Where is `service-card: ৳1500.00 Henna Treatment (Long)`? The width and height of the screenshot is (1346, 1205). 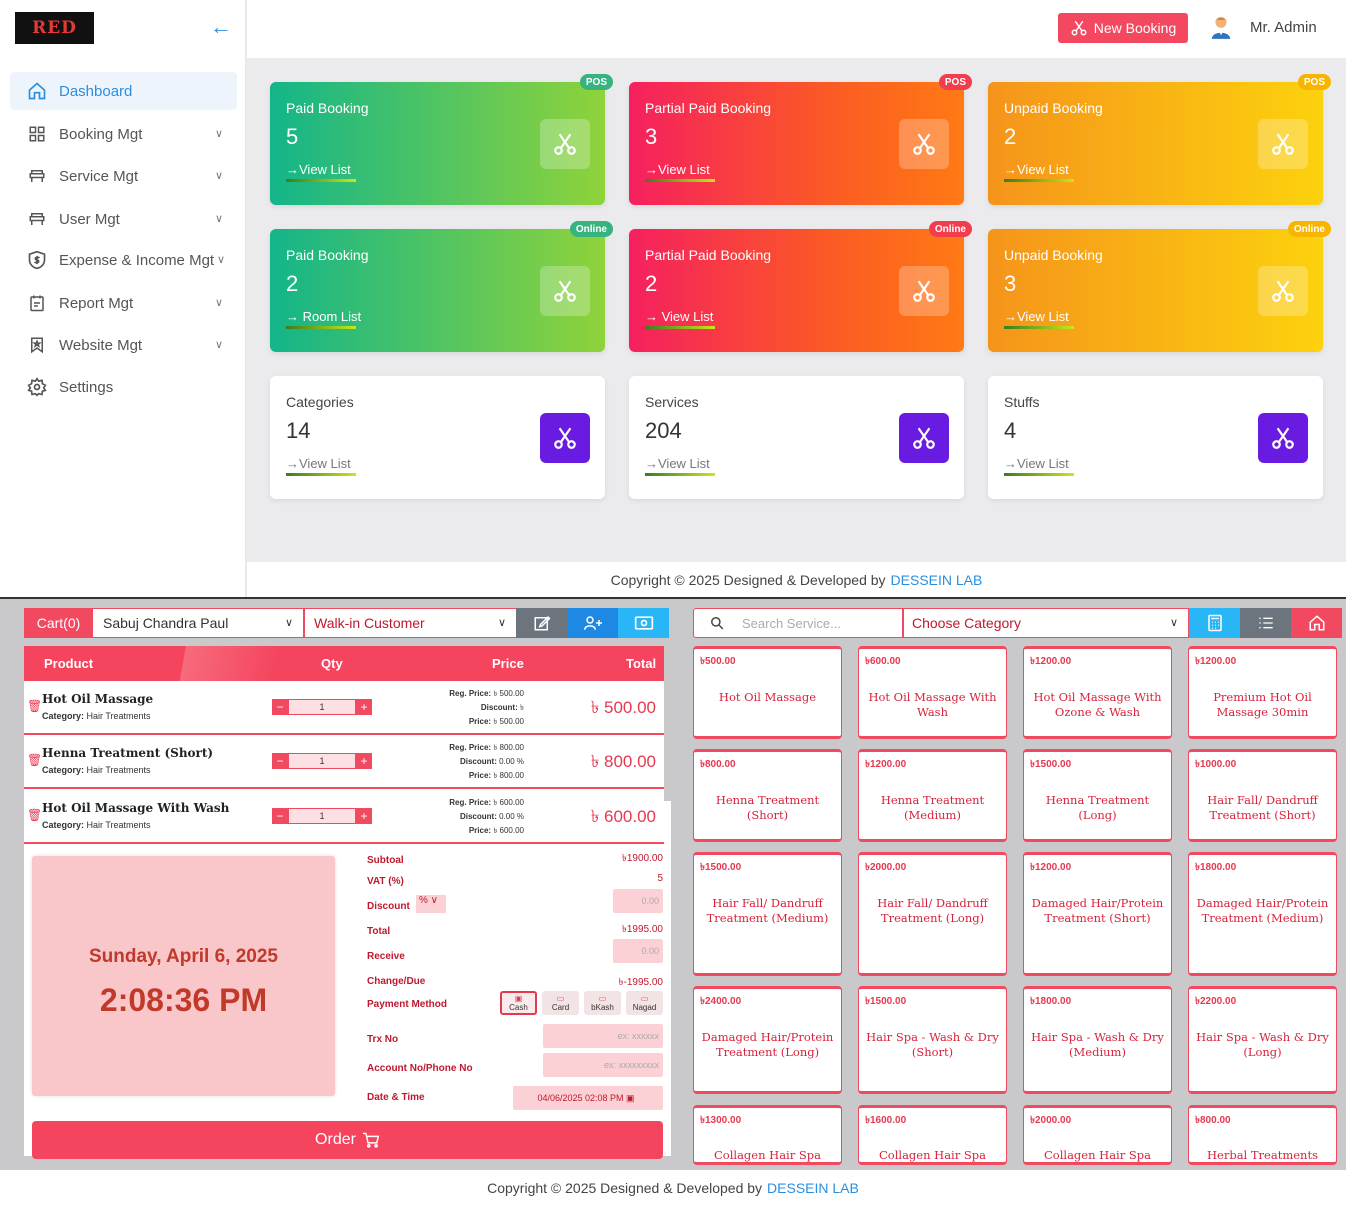
service-card: ৳1500.00 Henna Treatment (Long) is located at coordinates (1097, 795).